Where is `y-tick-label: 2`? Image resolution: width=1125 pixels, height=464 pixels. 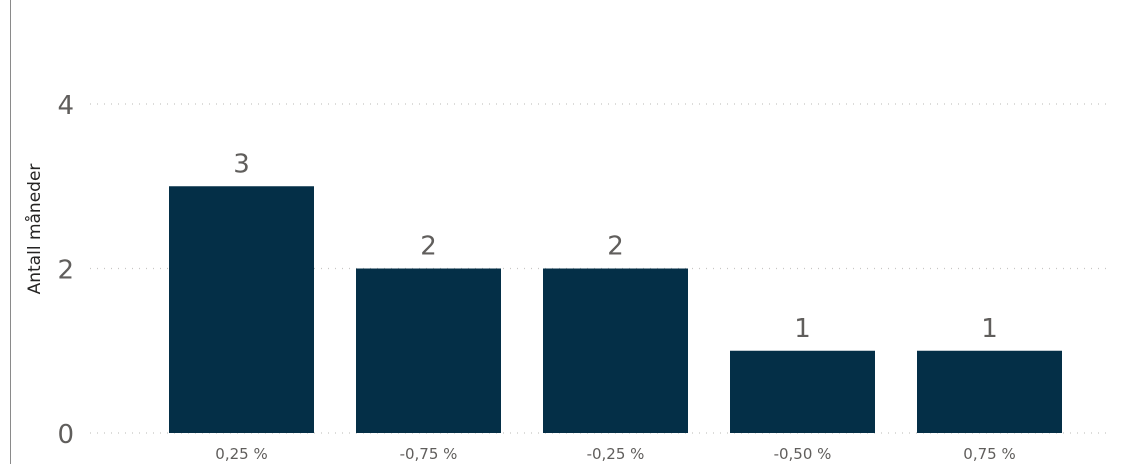
y-tick-label: 2 is located at coordinates (65, 271).